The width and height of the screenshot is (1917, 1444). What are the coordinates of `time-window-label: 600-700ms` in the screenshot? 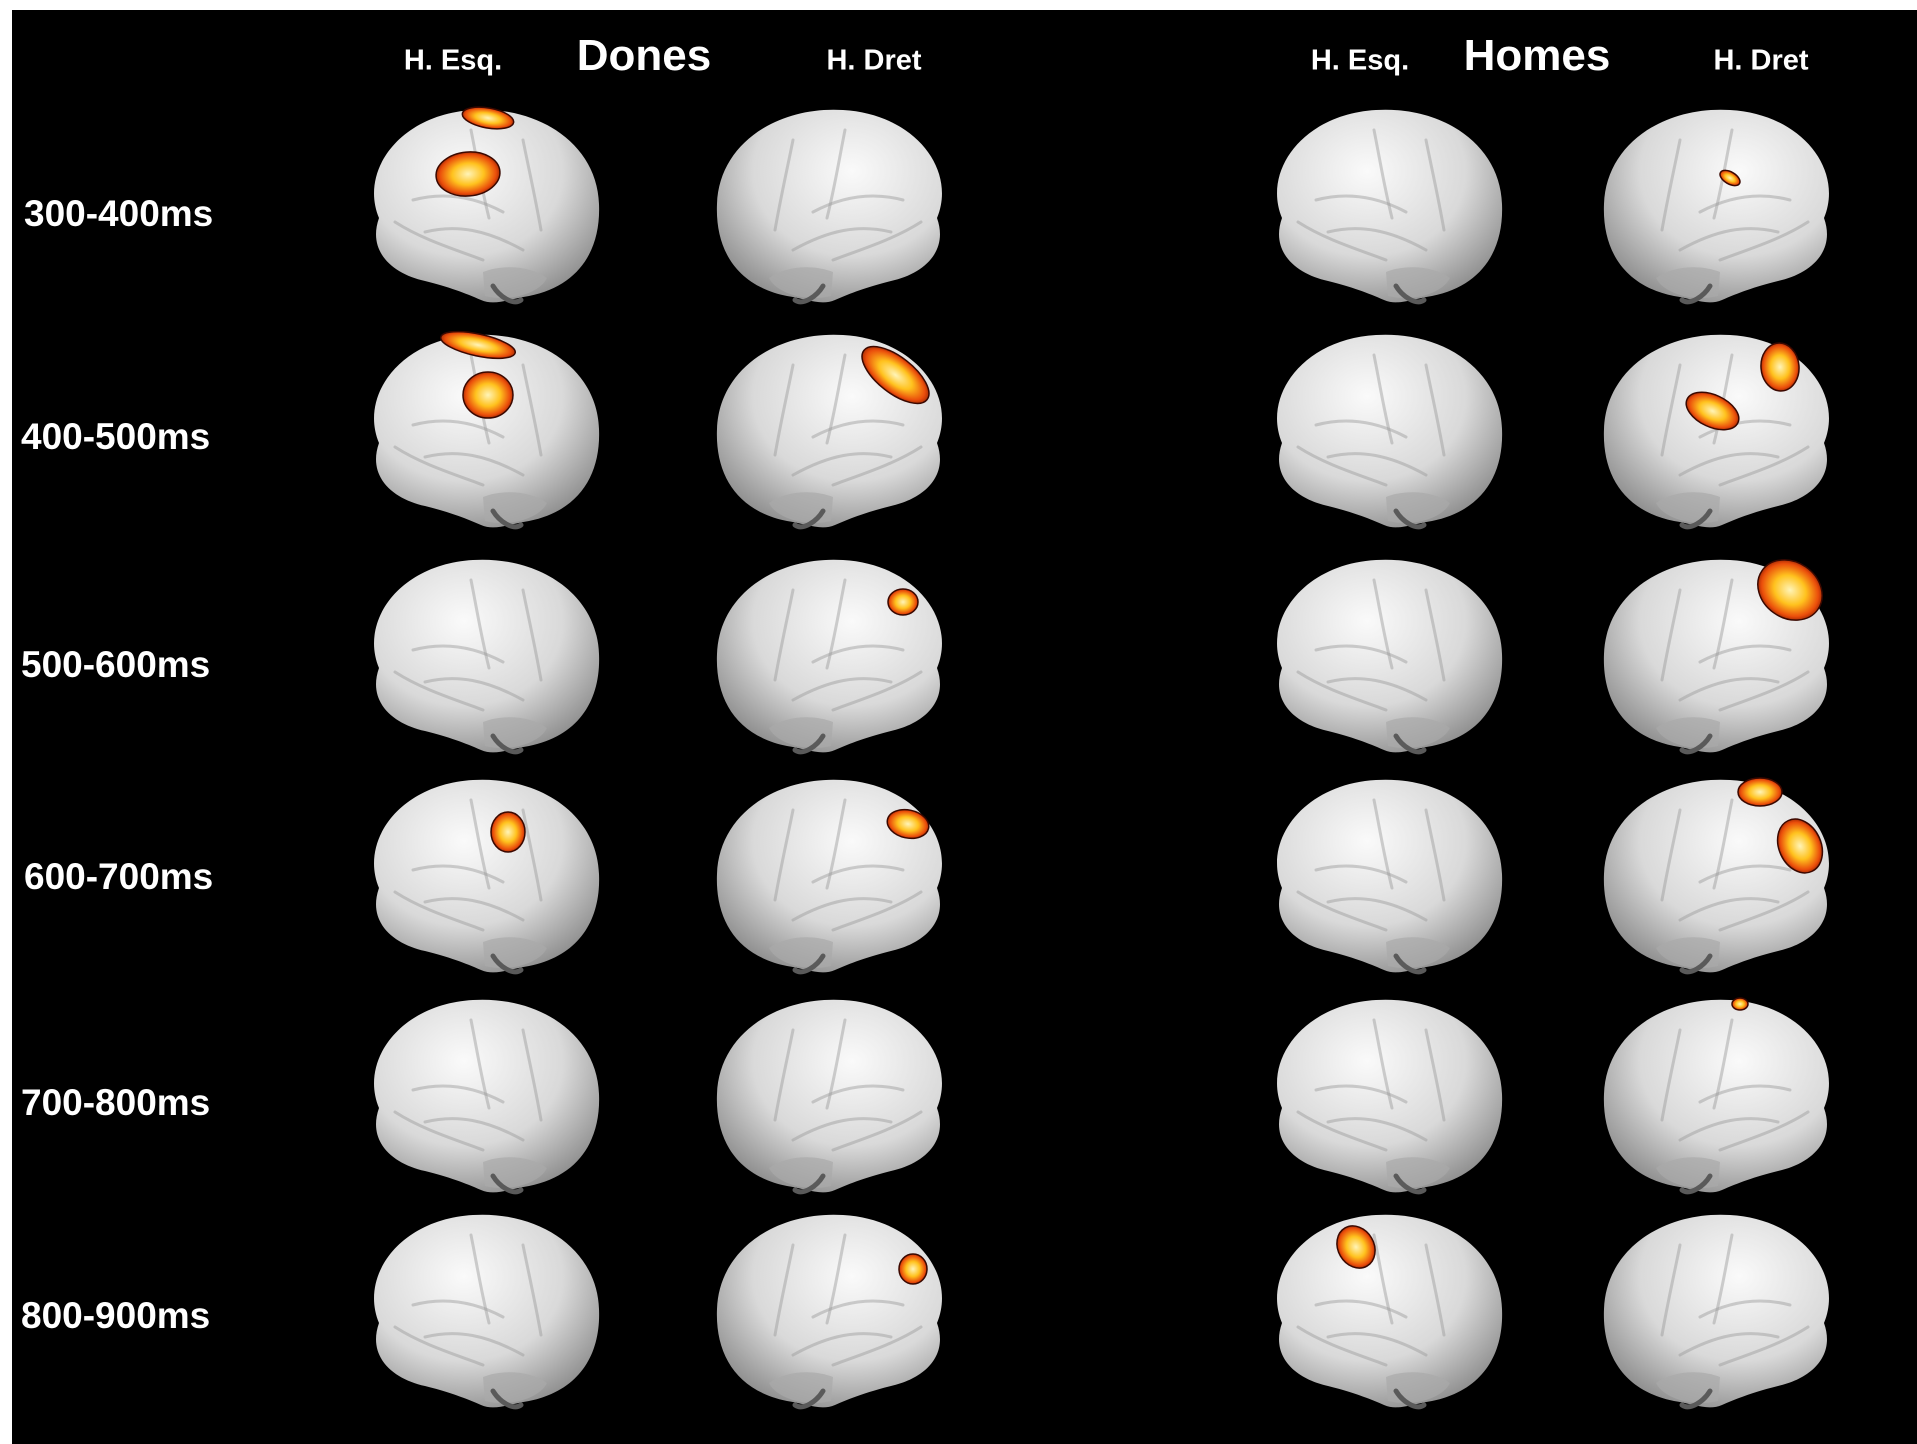 It's located at (119, 876).